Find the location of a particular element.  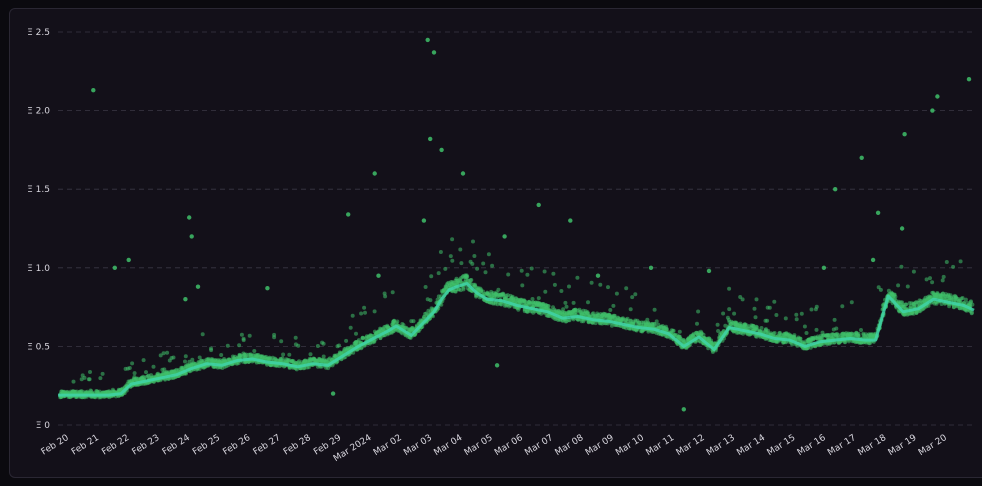

x-tick-label: Mar 10 is located at coordinates (630, 445).